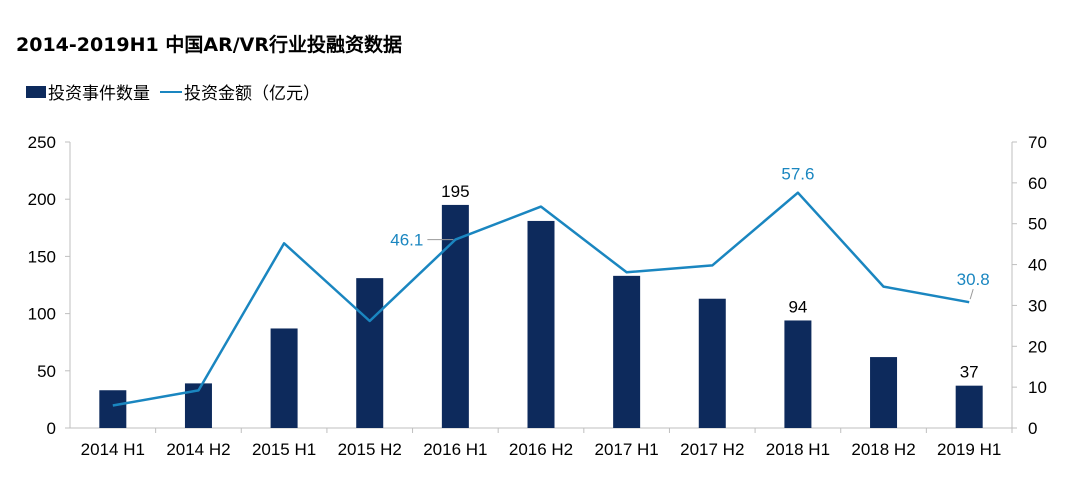 The width and height of the screenshot is (1080, 482). What do you see at coordinates (797, 306) in the screenshot?
I see `bar-data-label: 94` at bounding box center [797, 306].